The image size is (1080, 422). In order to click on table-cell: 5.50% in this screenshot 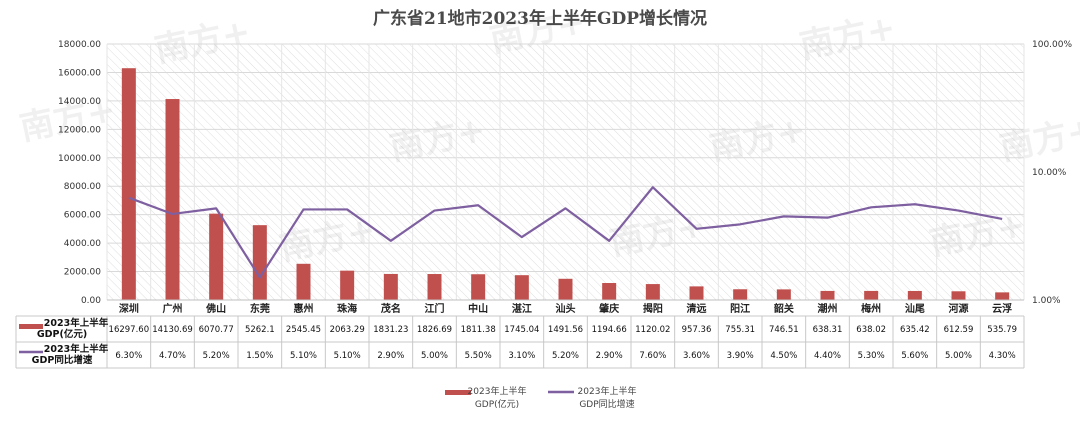, I will do `click(478, 356)`.